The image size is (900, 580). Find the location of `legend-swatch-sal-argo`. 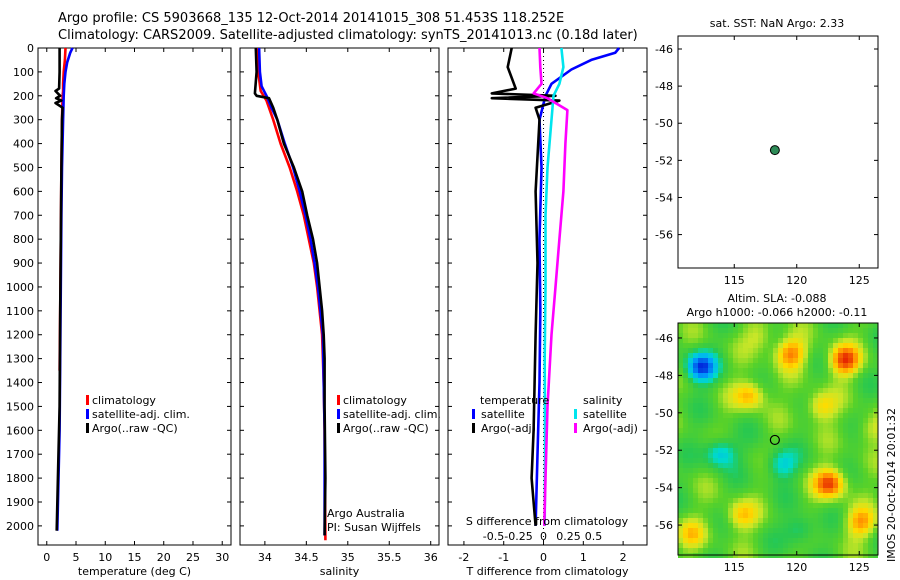

legend-swatch-sal-argo is located at coordinates (575, 428).